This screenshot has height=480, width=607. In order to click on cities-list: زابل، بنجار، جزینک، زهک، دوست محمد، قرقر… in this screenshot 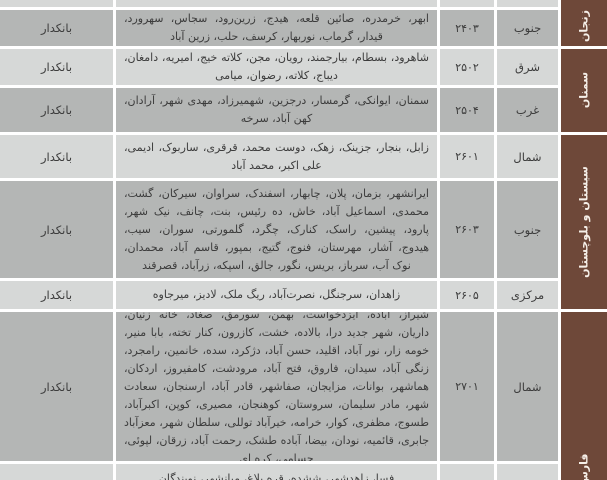, I will do `click(276, 156)`.